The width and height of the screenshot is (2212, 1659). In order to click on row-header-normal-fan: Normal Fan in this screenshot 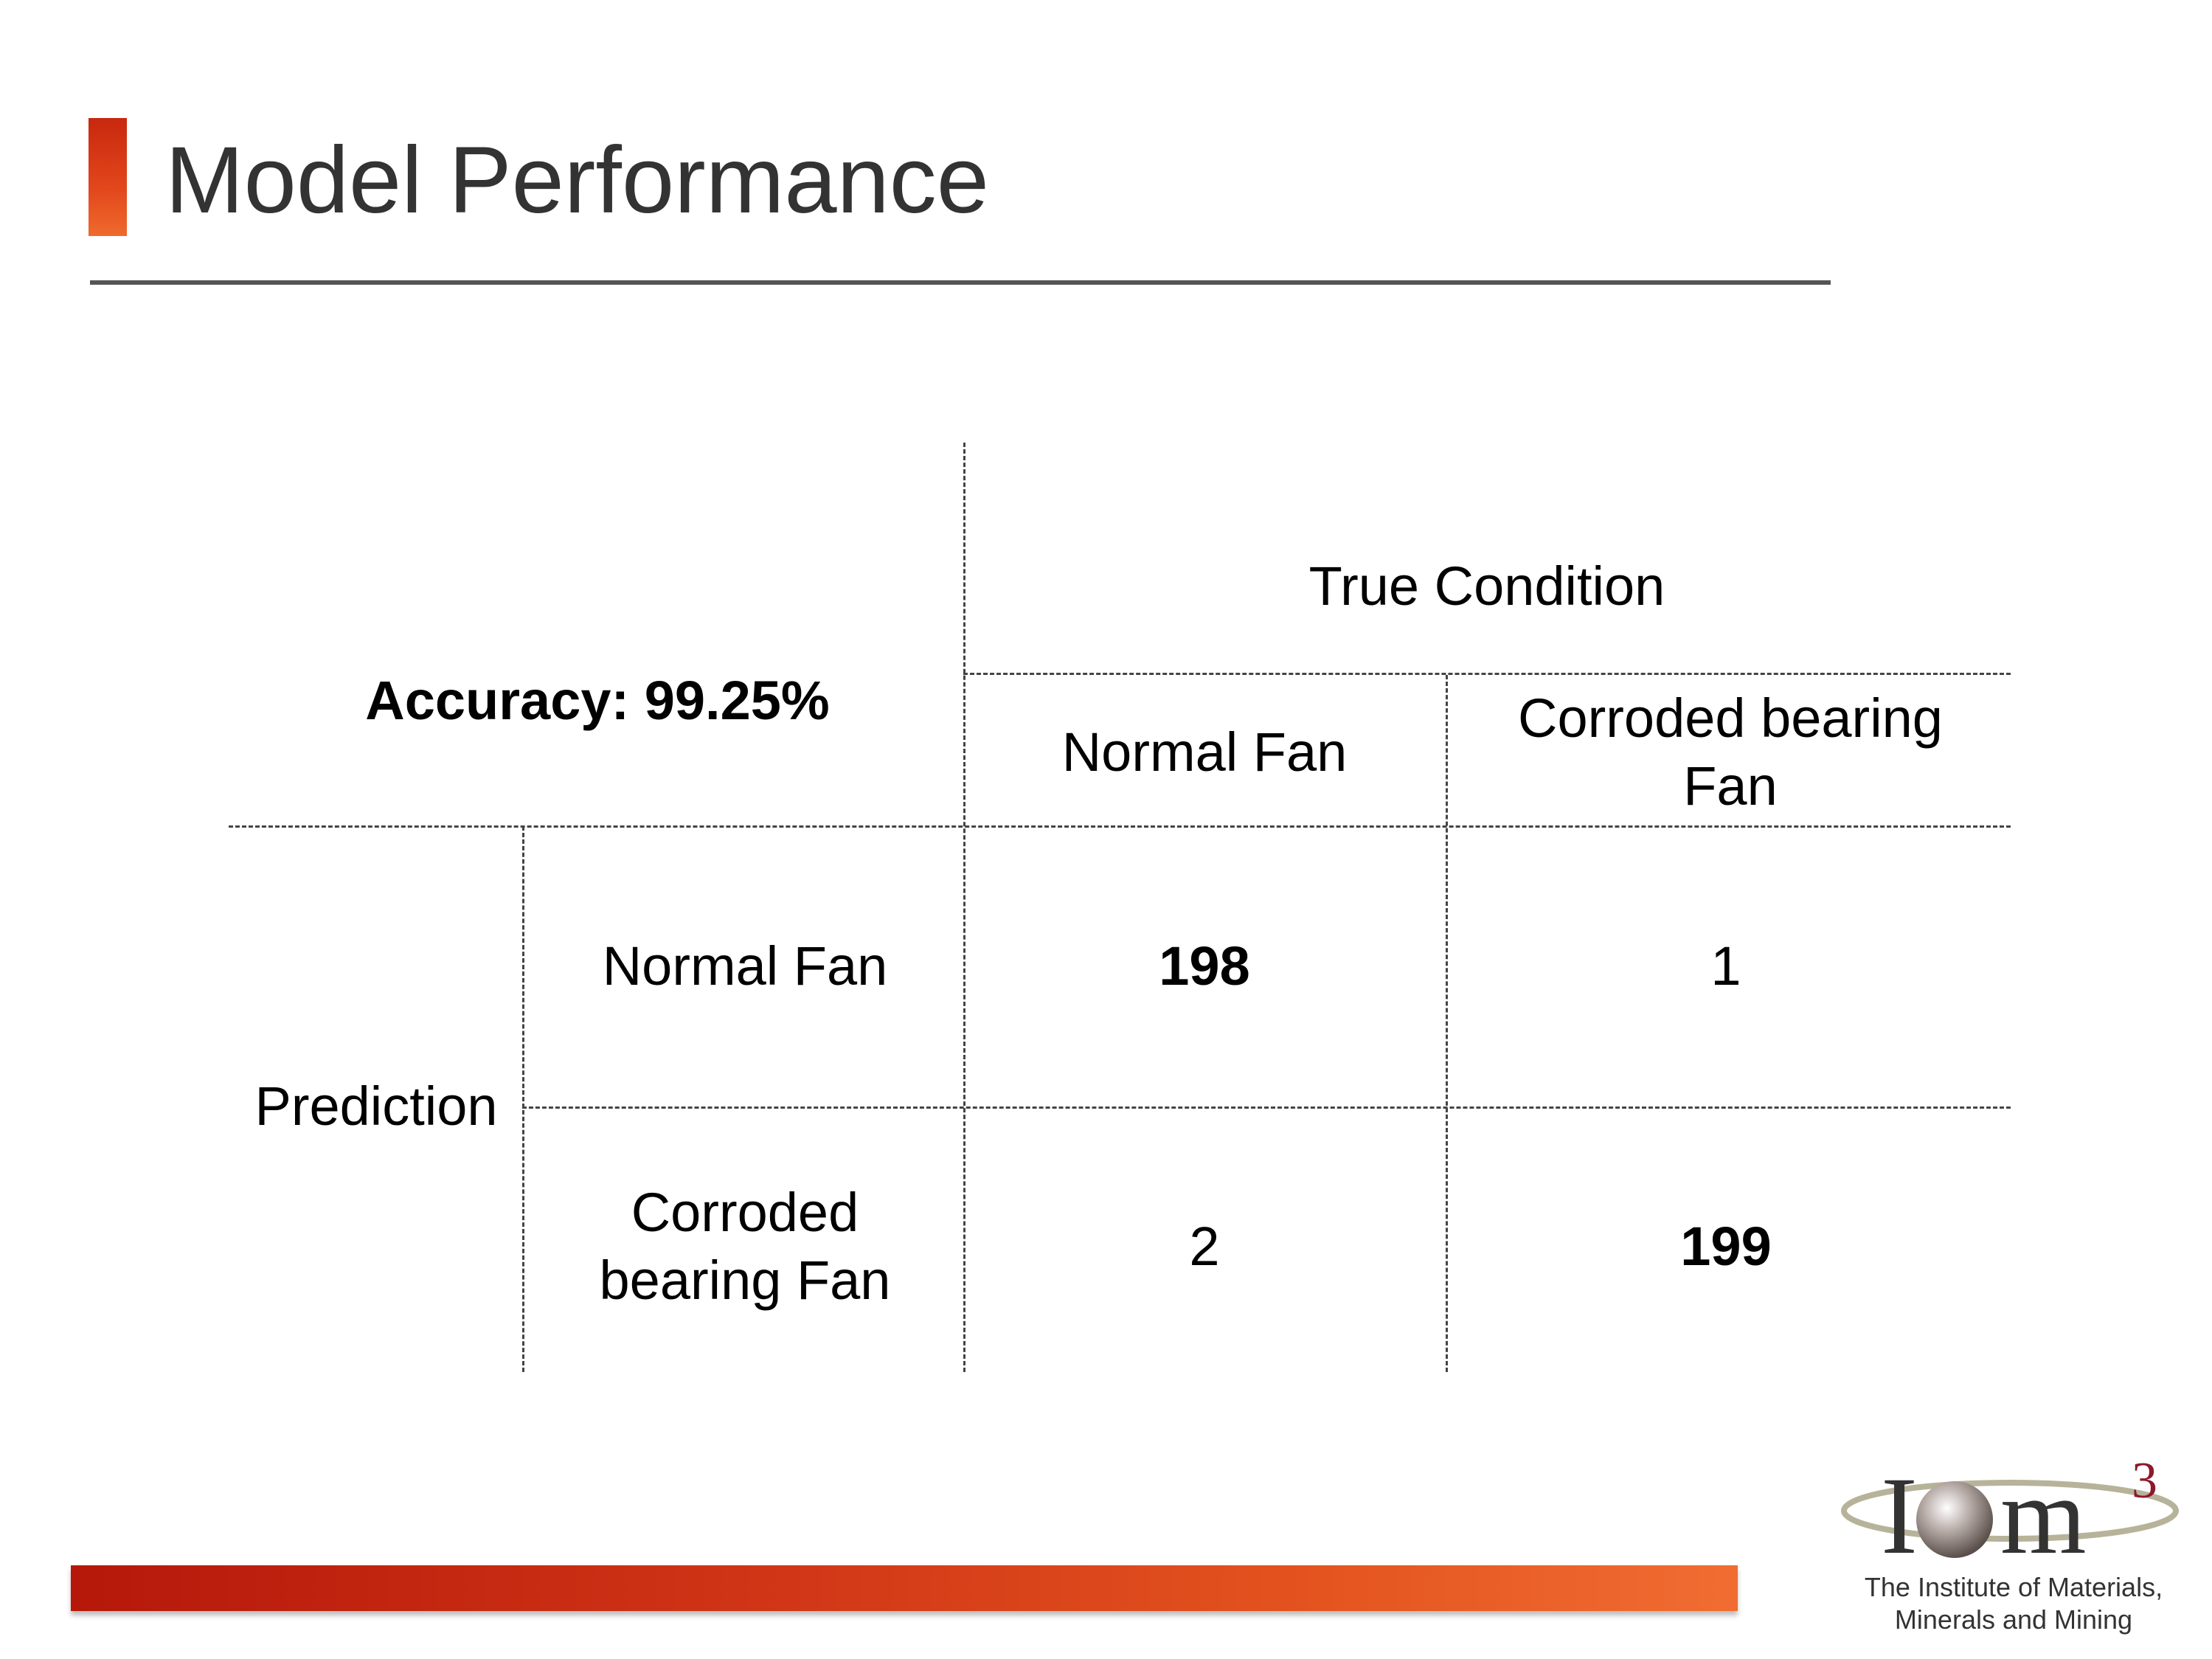, I will do `click(745, 966)`.